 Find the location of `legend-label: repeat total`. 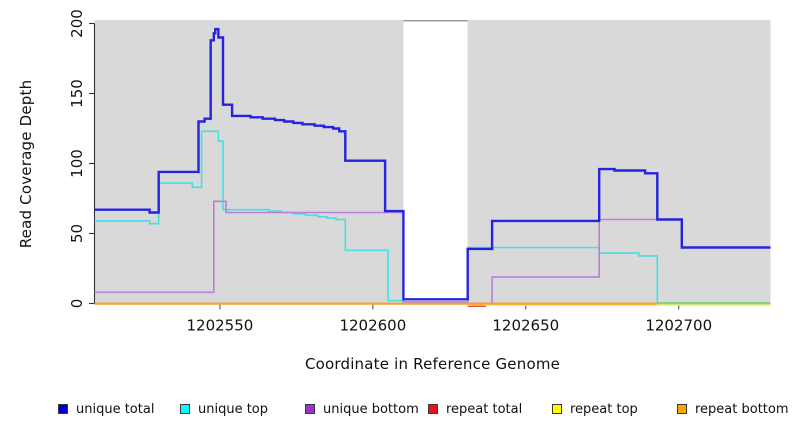

legend-label: repeat total is located at coordinates (484, 409).